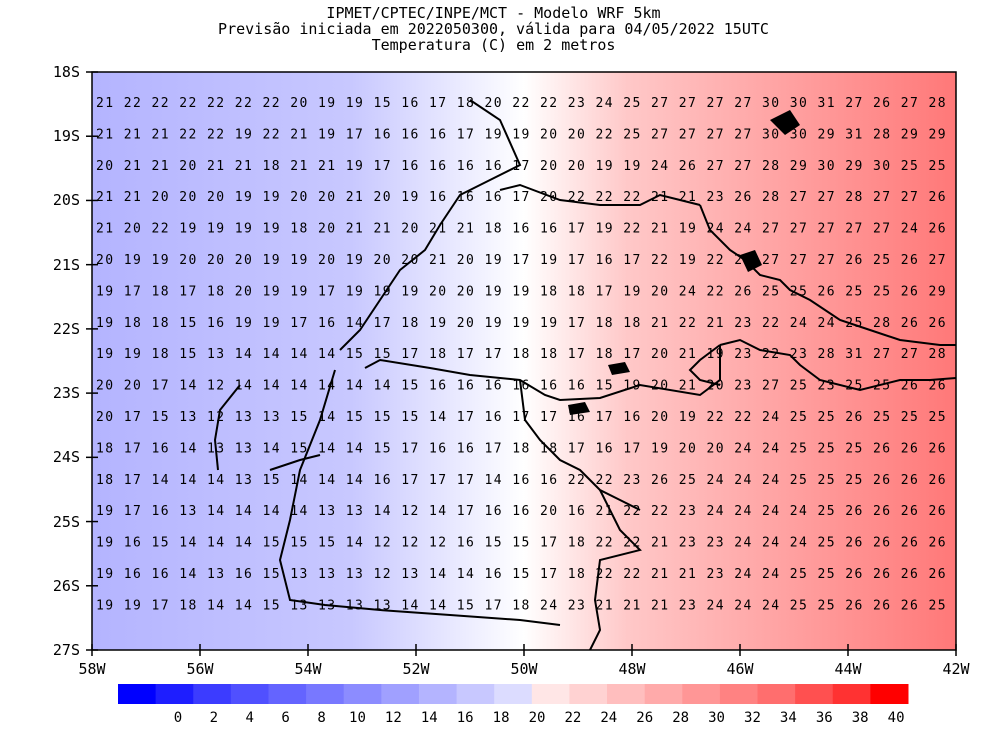  I want to click on colorbar-label: 28, so click(681, 718).